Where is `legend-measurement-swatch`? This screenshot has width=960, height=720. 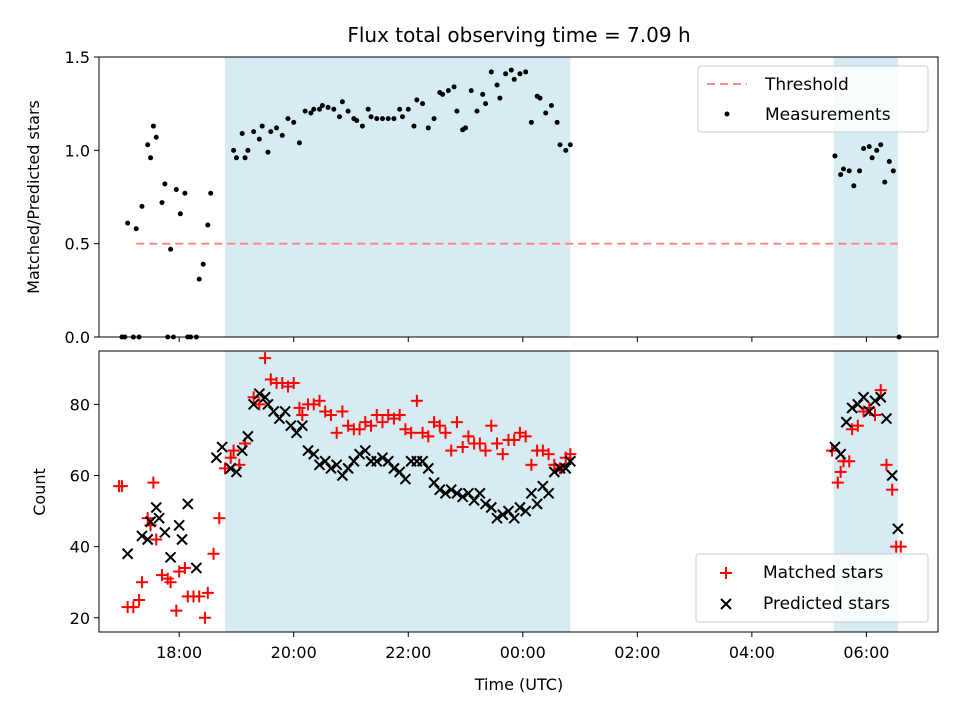
legend-measurement-swatch is located at coordinates (727, 114).